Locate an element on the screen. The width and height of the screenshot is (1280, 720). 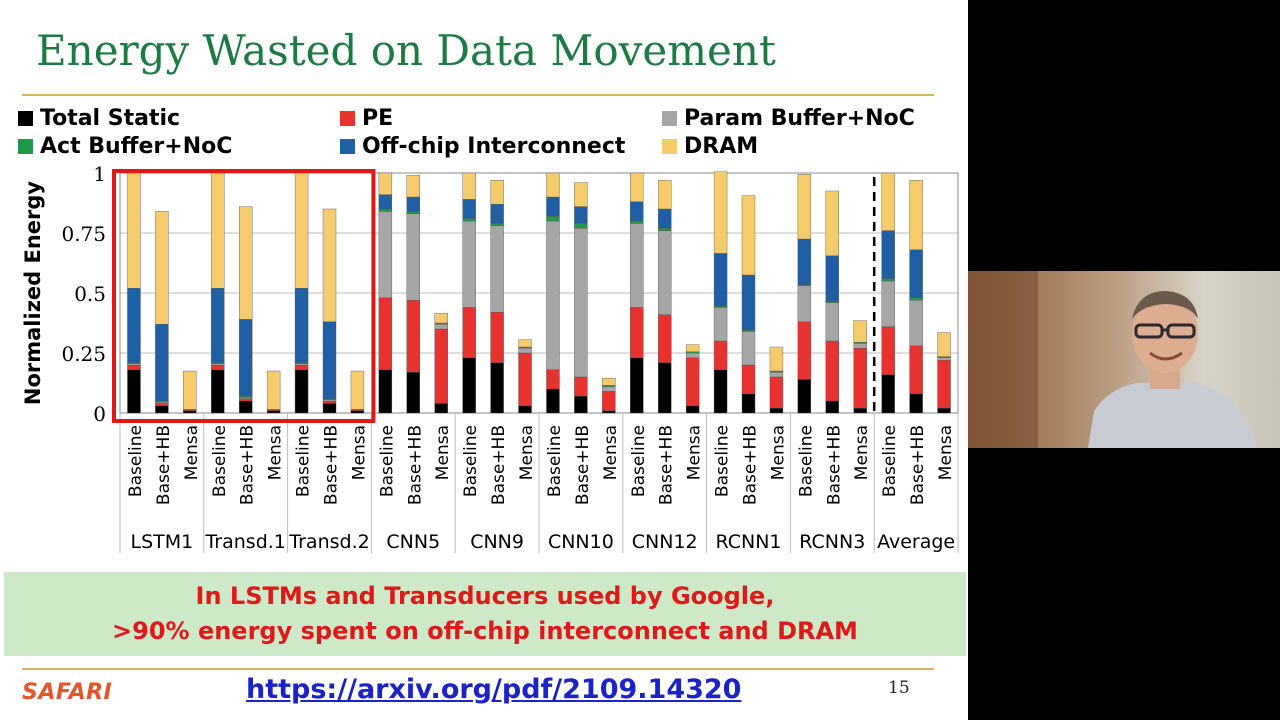
group-label: CNN9 is located at coordinates (497, 542).